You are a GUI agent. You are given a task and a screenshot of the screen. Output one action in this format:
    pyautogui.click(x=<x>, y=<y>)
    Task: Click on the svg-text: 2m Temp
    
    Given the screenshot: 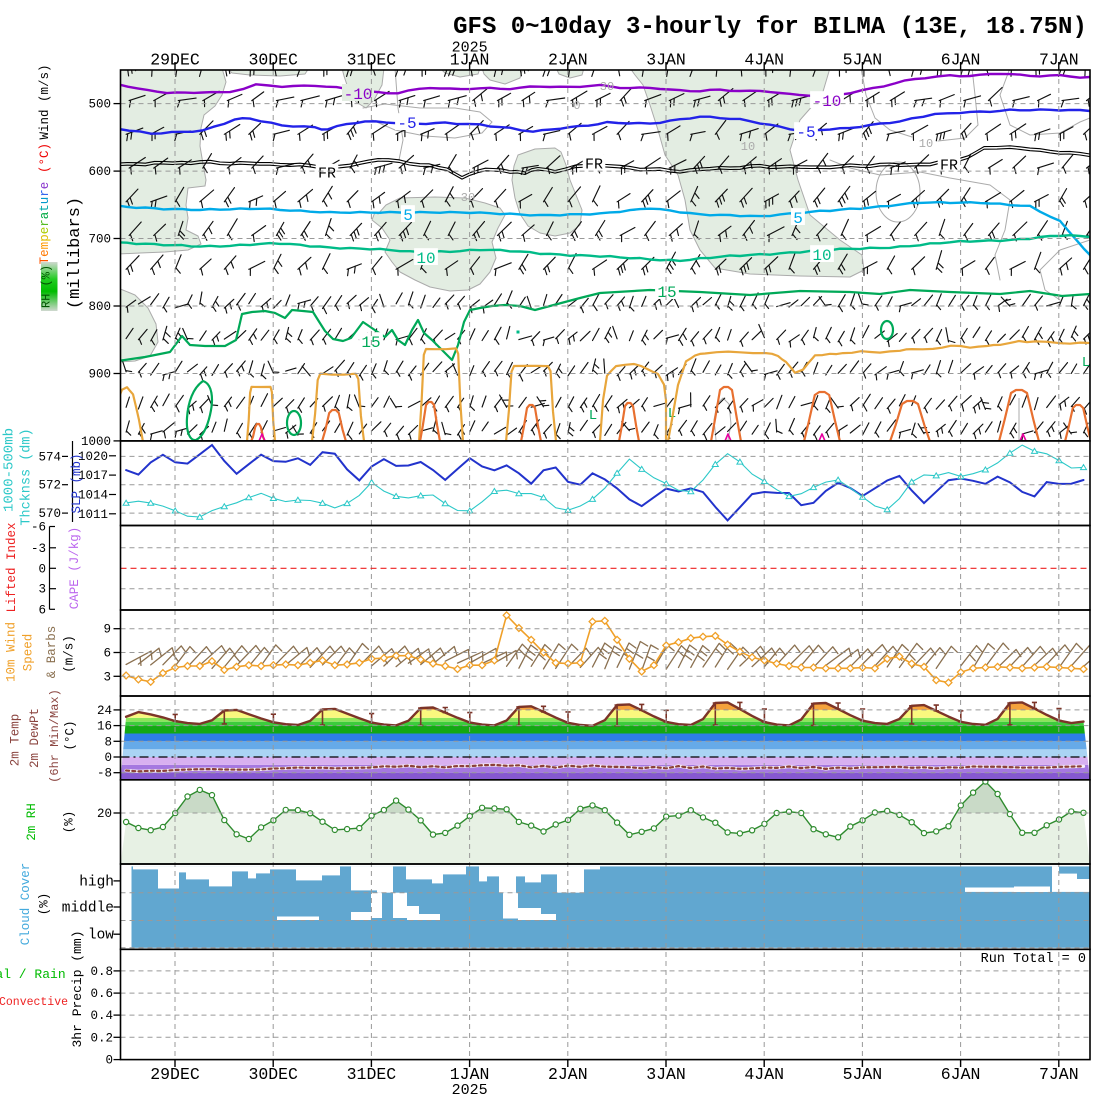 What is the action you would take?
    pyautogui.click(x=16, y=740)
    